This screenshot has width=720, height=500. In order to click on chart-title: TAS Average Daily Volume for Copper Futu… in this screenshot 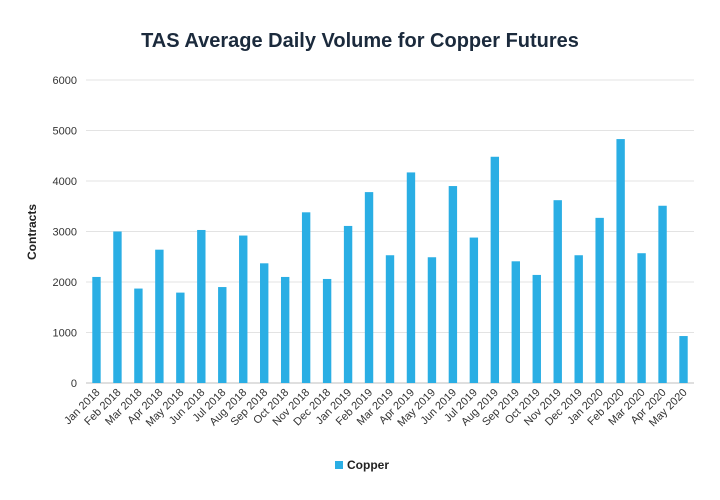, I will do `click(360, 41)`.